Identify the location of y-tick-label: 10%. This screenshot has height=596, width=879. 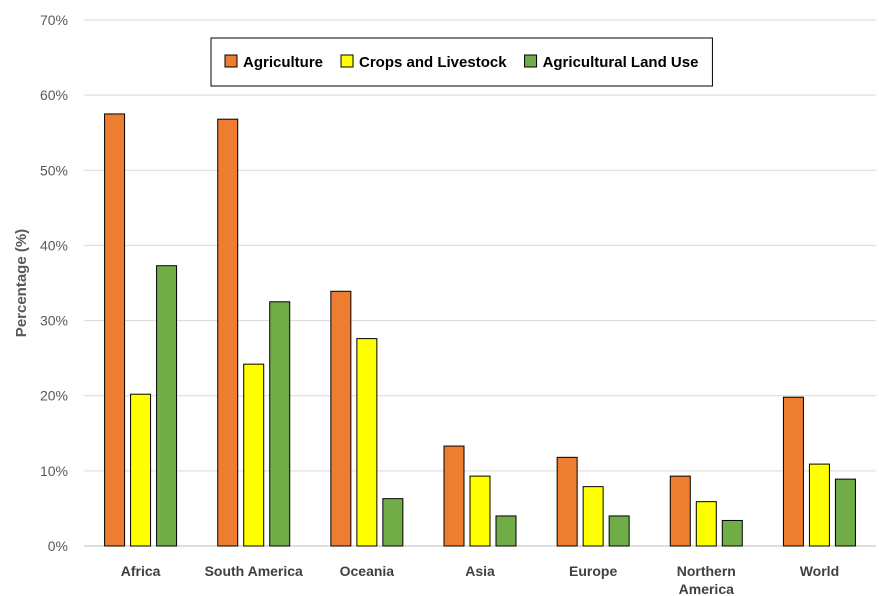
(54, 471).